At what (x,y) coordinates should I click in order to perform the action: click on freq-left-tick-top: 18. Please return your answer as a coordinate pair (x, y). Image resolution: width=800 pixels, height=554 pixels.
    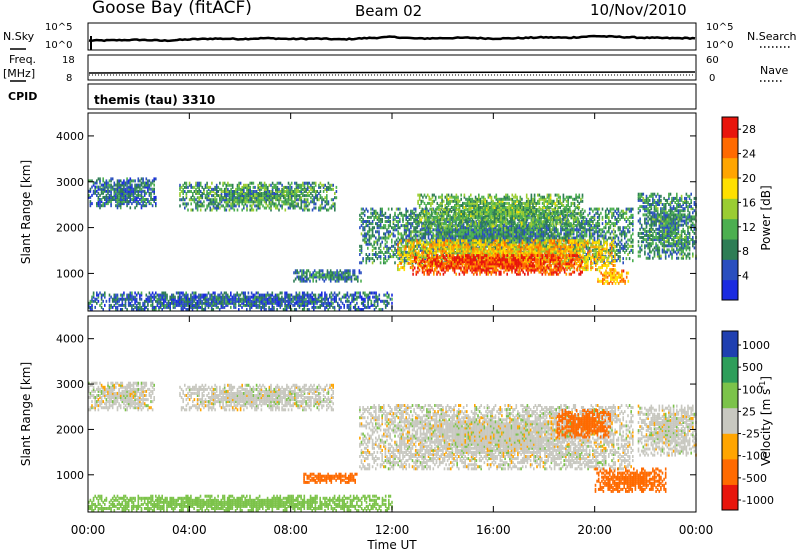
    Looking at the image, I should click on (68, 60).